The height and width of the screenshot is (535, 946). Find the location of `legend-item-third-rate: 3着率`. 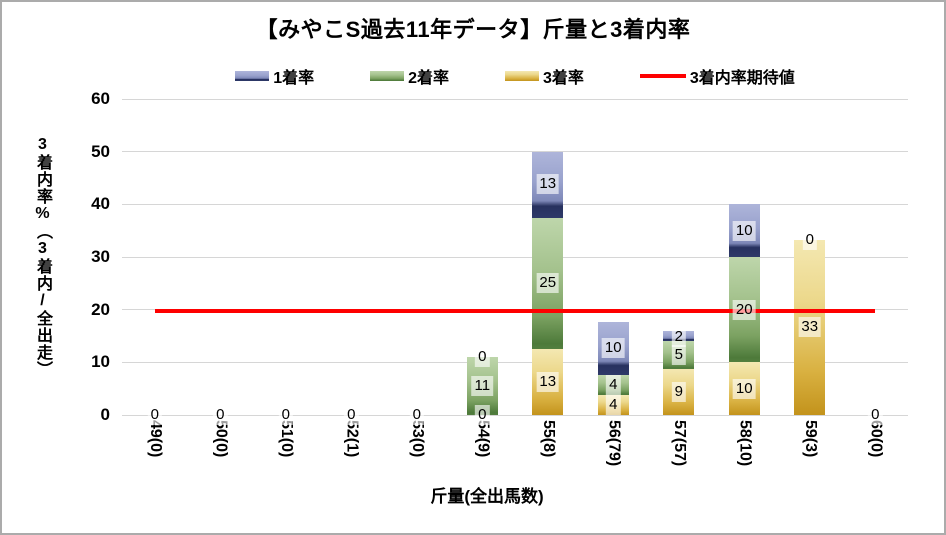

legend-item-third-rate: 3着率 is located at coordinates (544, 76).